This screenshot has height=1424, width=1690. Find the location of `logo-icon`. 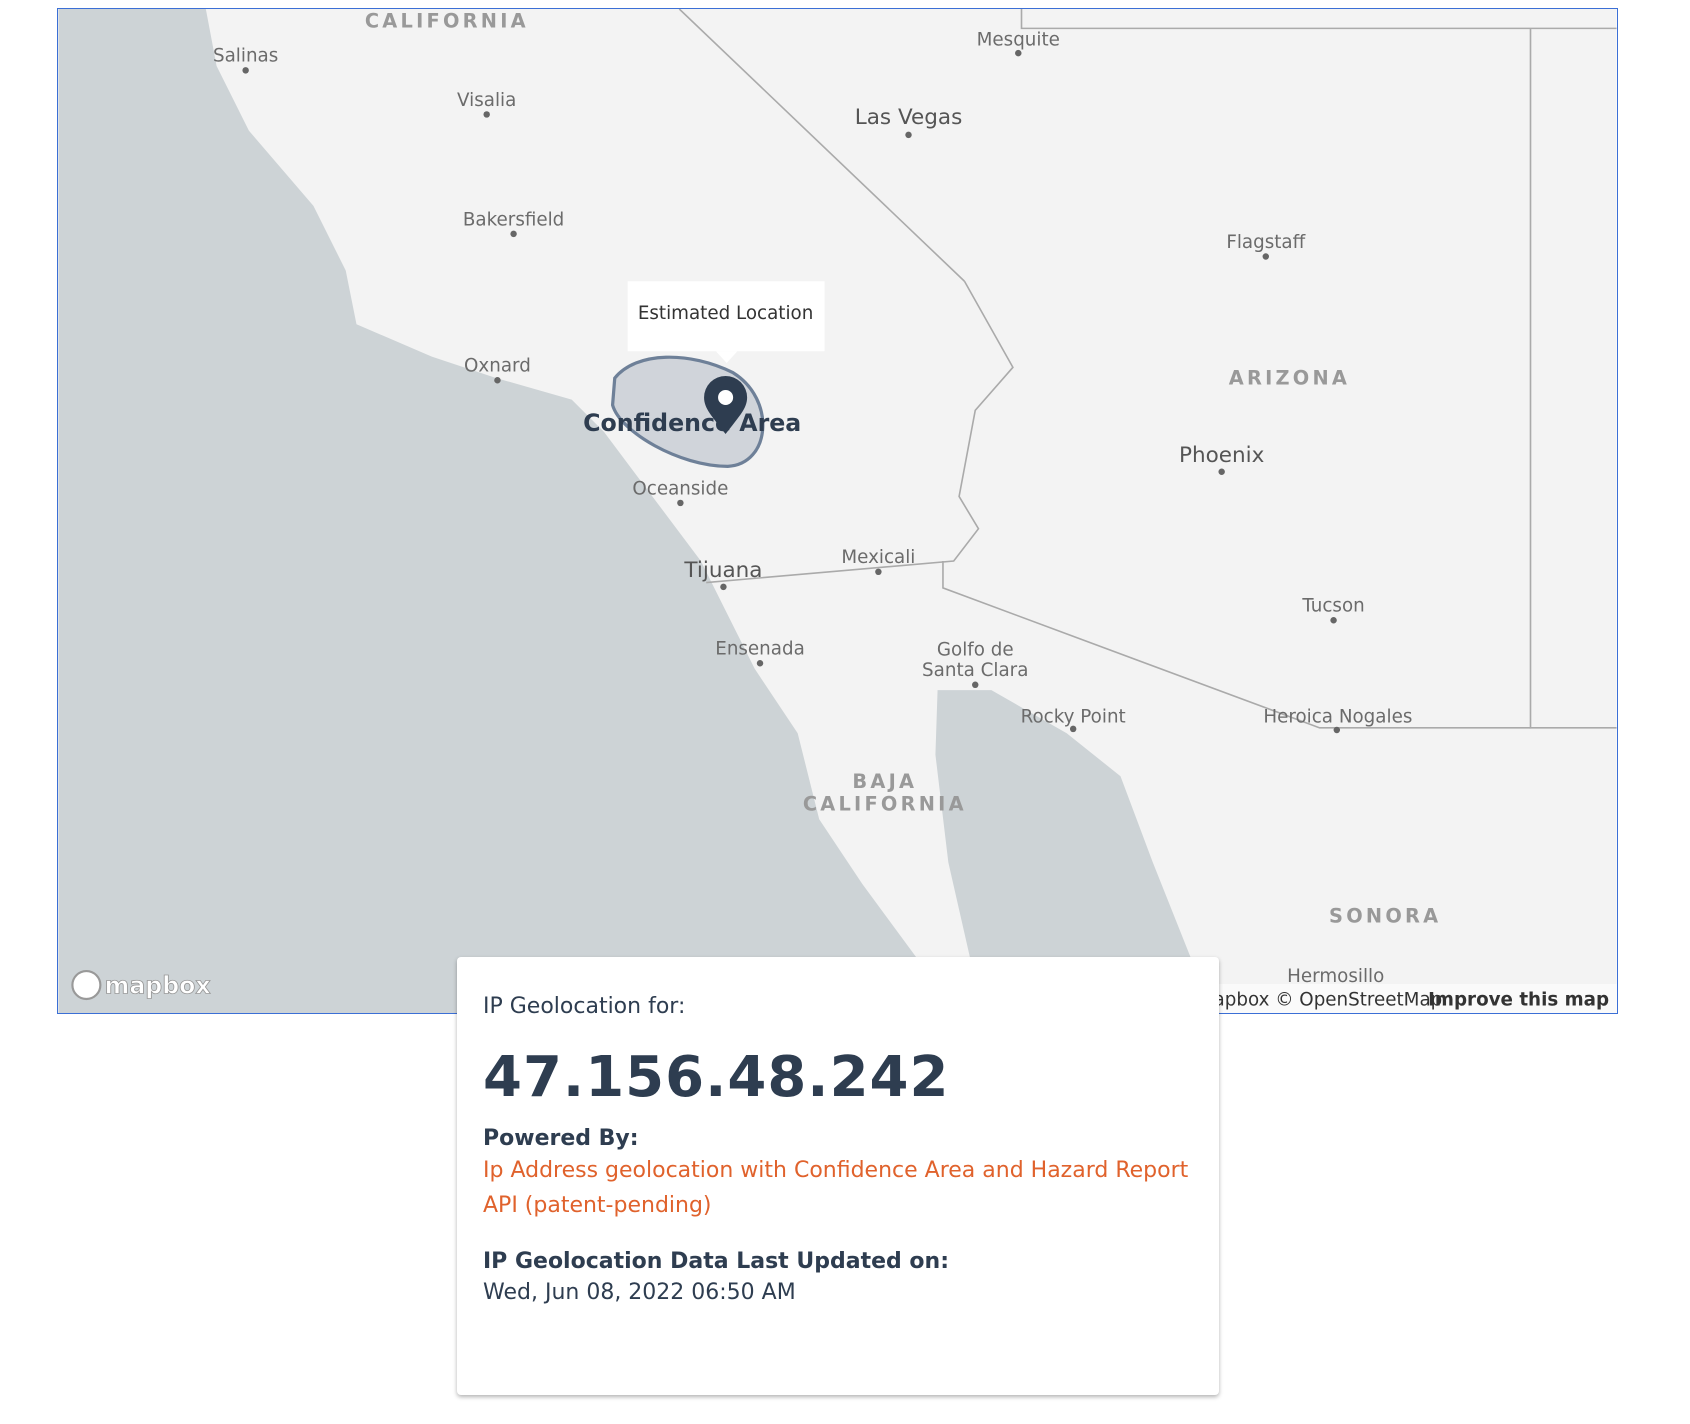

logo-icon is located at coordinates (86, 985).